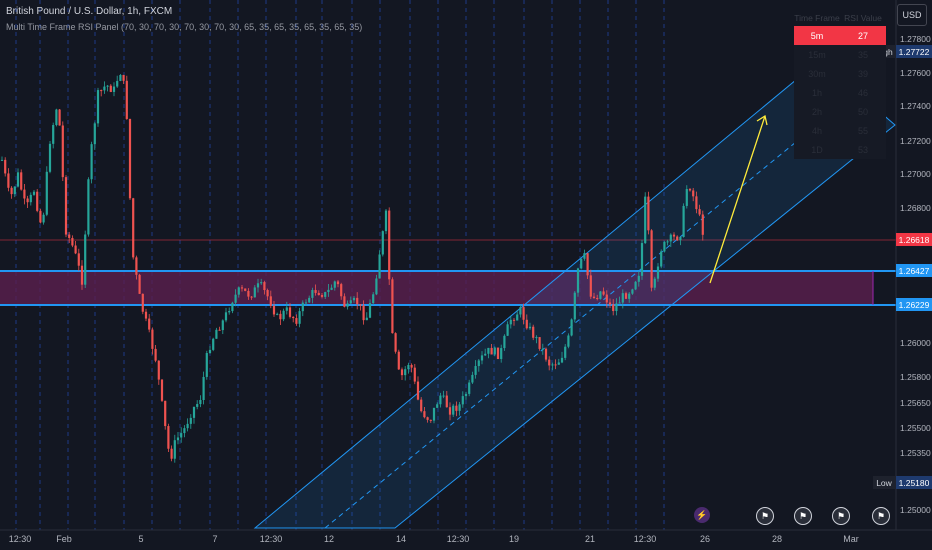  What do you see at coordinates (215, 539) in the screenshot?
I see `time-tick: 7` at bounding box center [215, 539].